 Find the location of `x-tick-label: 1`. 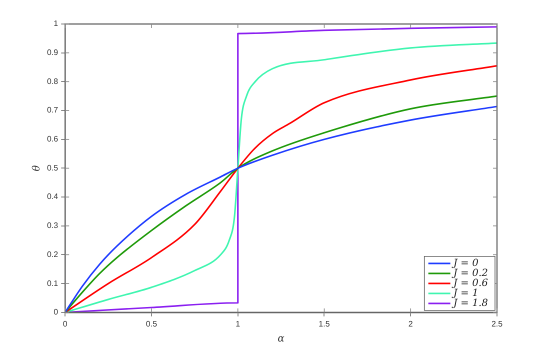

x-tick-label: 1 is located at coordinates (238, 323).